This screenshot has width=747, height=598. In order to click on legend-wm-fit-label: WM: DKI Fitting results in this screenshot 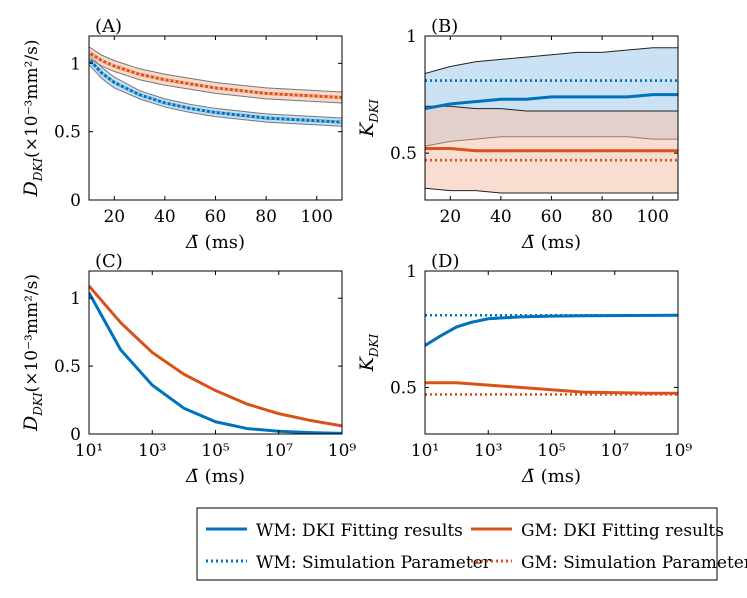, I will do `click(359, 531)`.